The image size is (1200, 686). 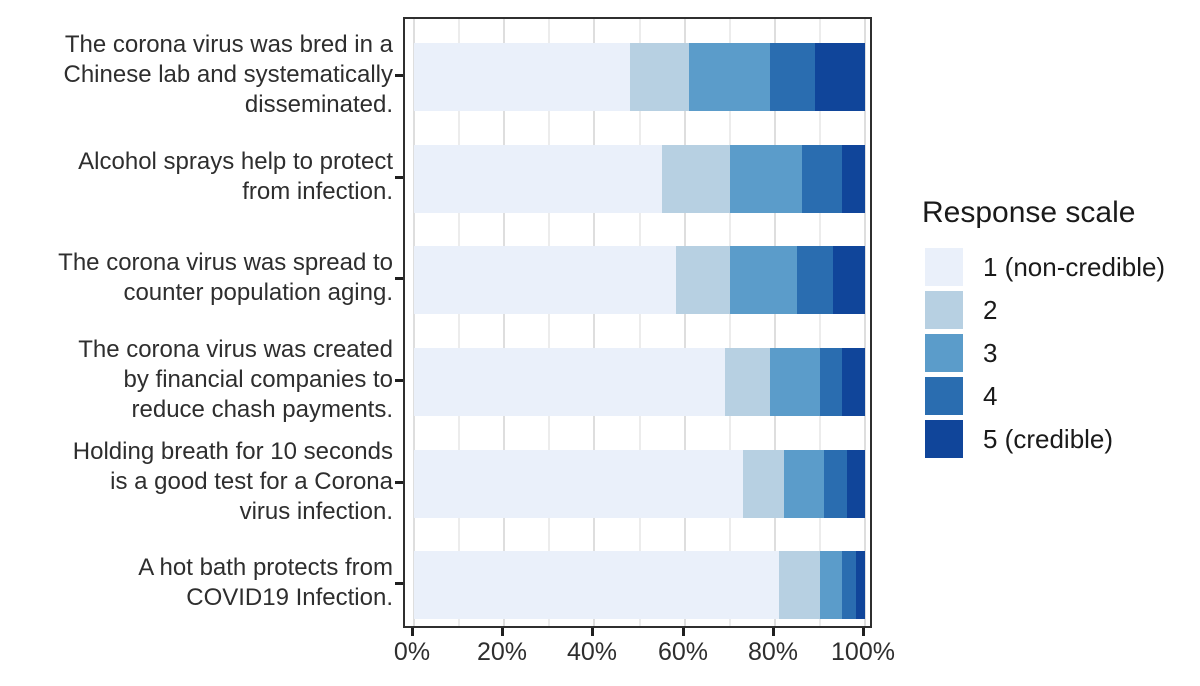 I want to click on x-axis-tick-label: 0%, so click(x=412, y=652).